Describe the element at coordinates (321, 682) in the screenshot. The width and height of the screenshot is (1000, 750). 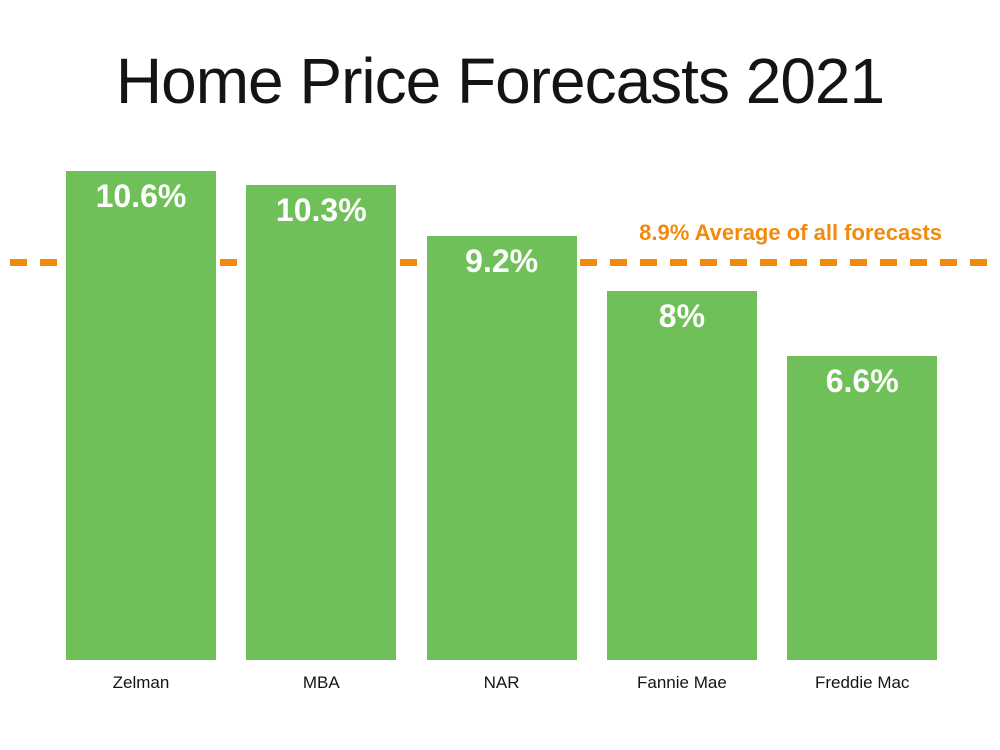
I see `category-label-mba: MBA` at that location.